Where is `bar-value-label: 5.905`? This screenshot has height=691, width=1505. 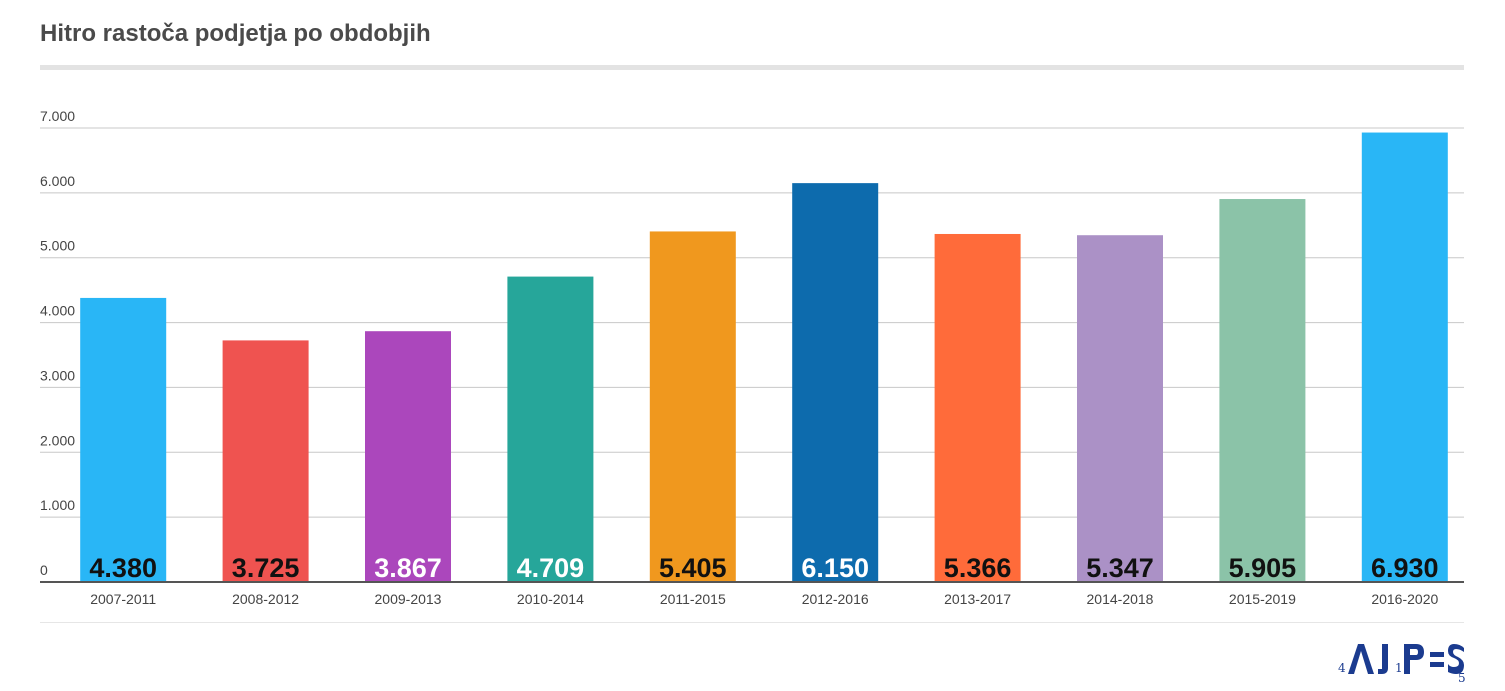
bar-value-label: 5.905 is located at coordinates (1263, 568).